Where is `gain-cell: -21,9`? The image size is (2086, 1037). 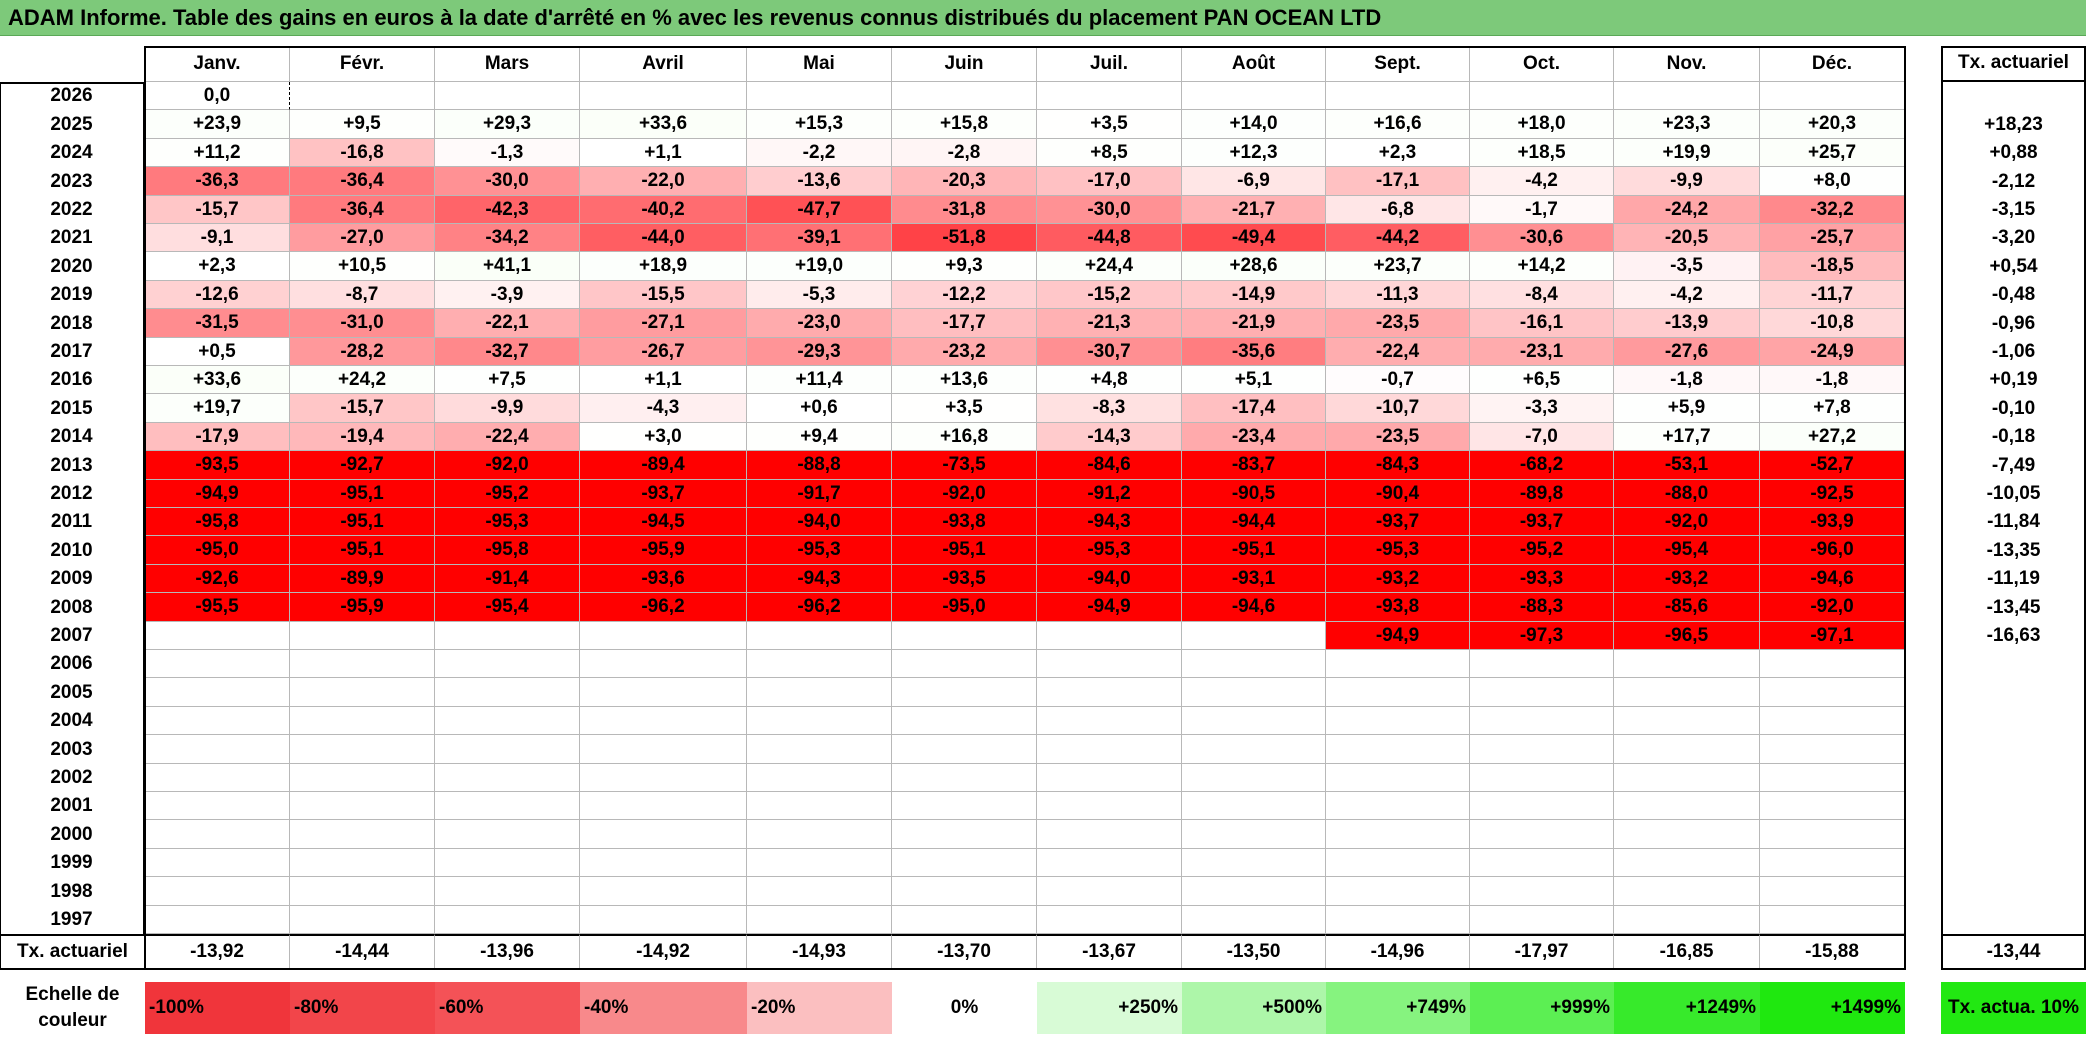
gain-cell: -21,9 is located at coordinates (1254, 323).